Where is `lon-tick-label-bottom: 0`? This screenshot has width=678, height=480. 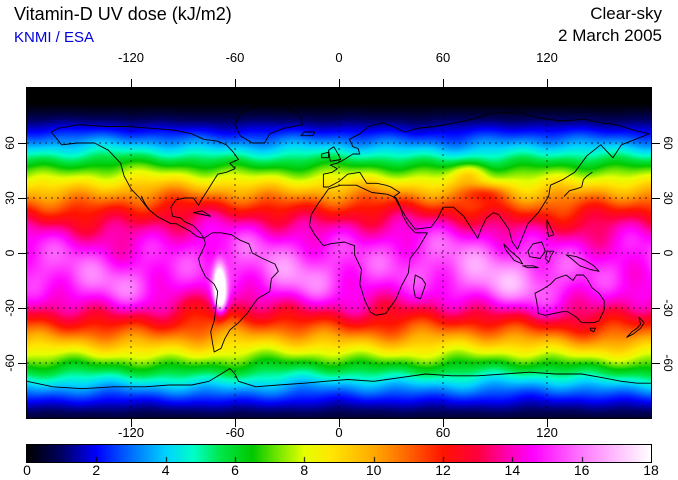
lon-tick-label-bottom: 0 is located at coordinates (339, 432).